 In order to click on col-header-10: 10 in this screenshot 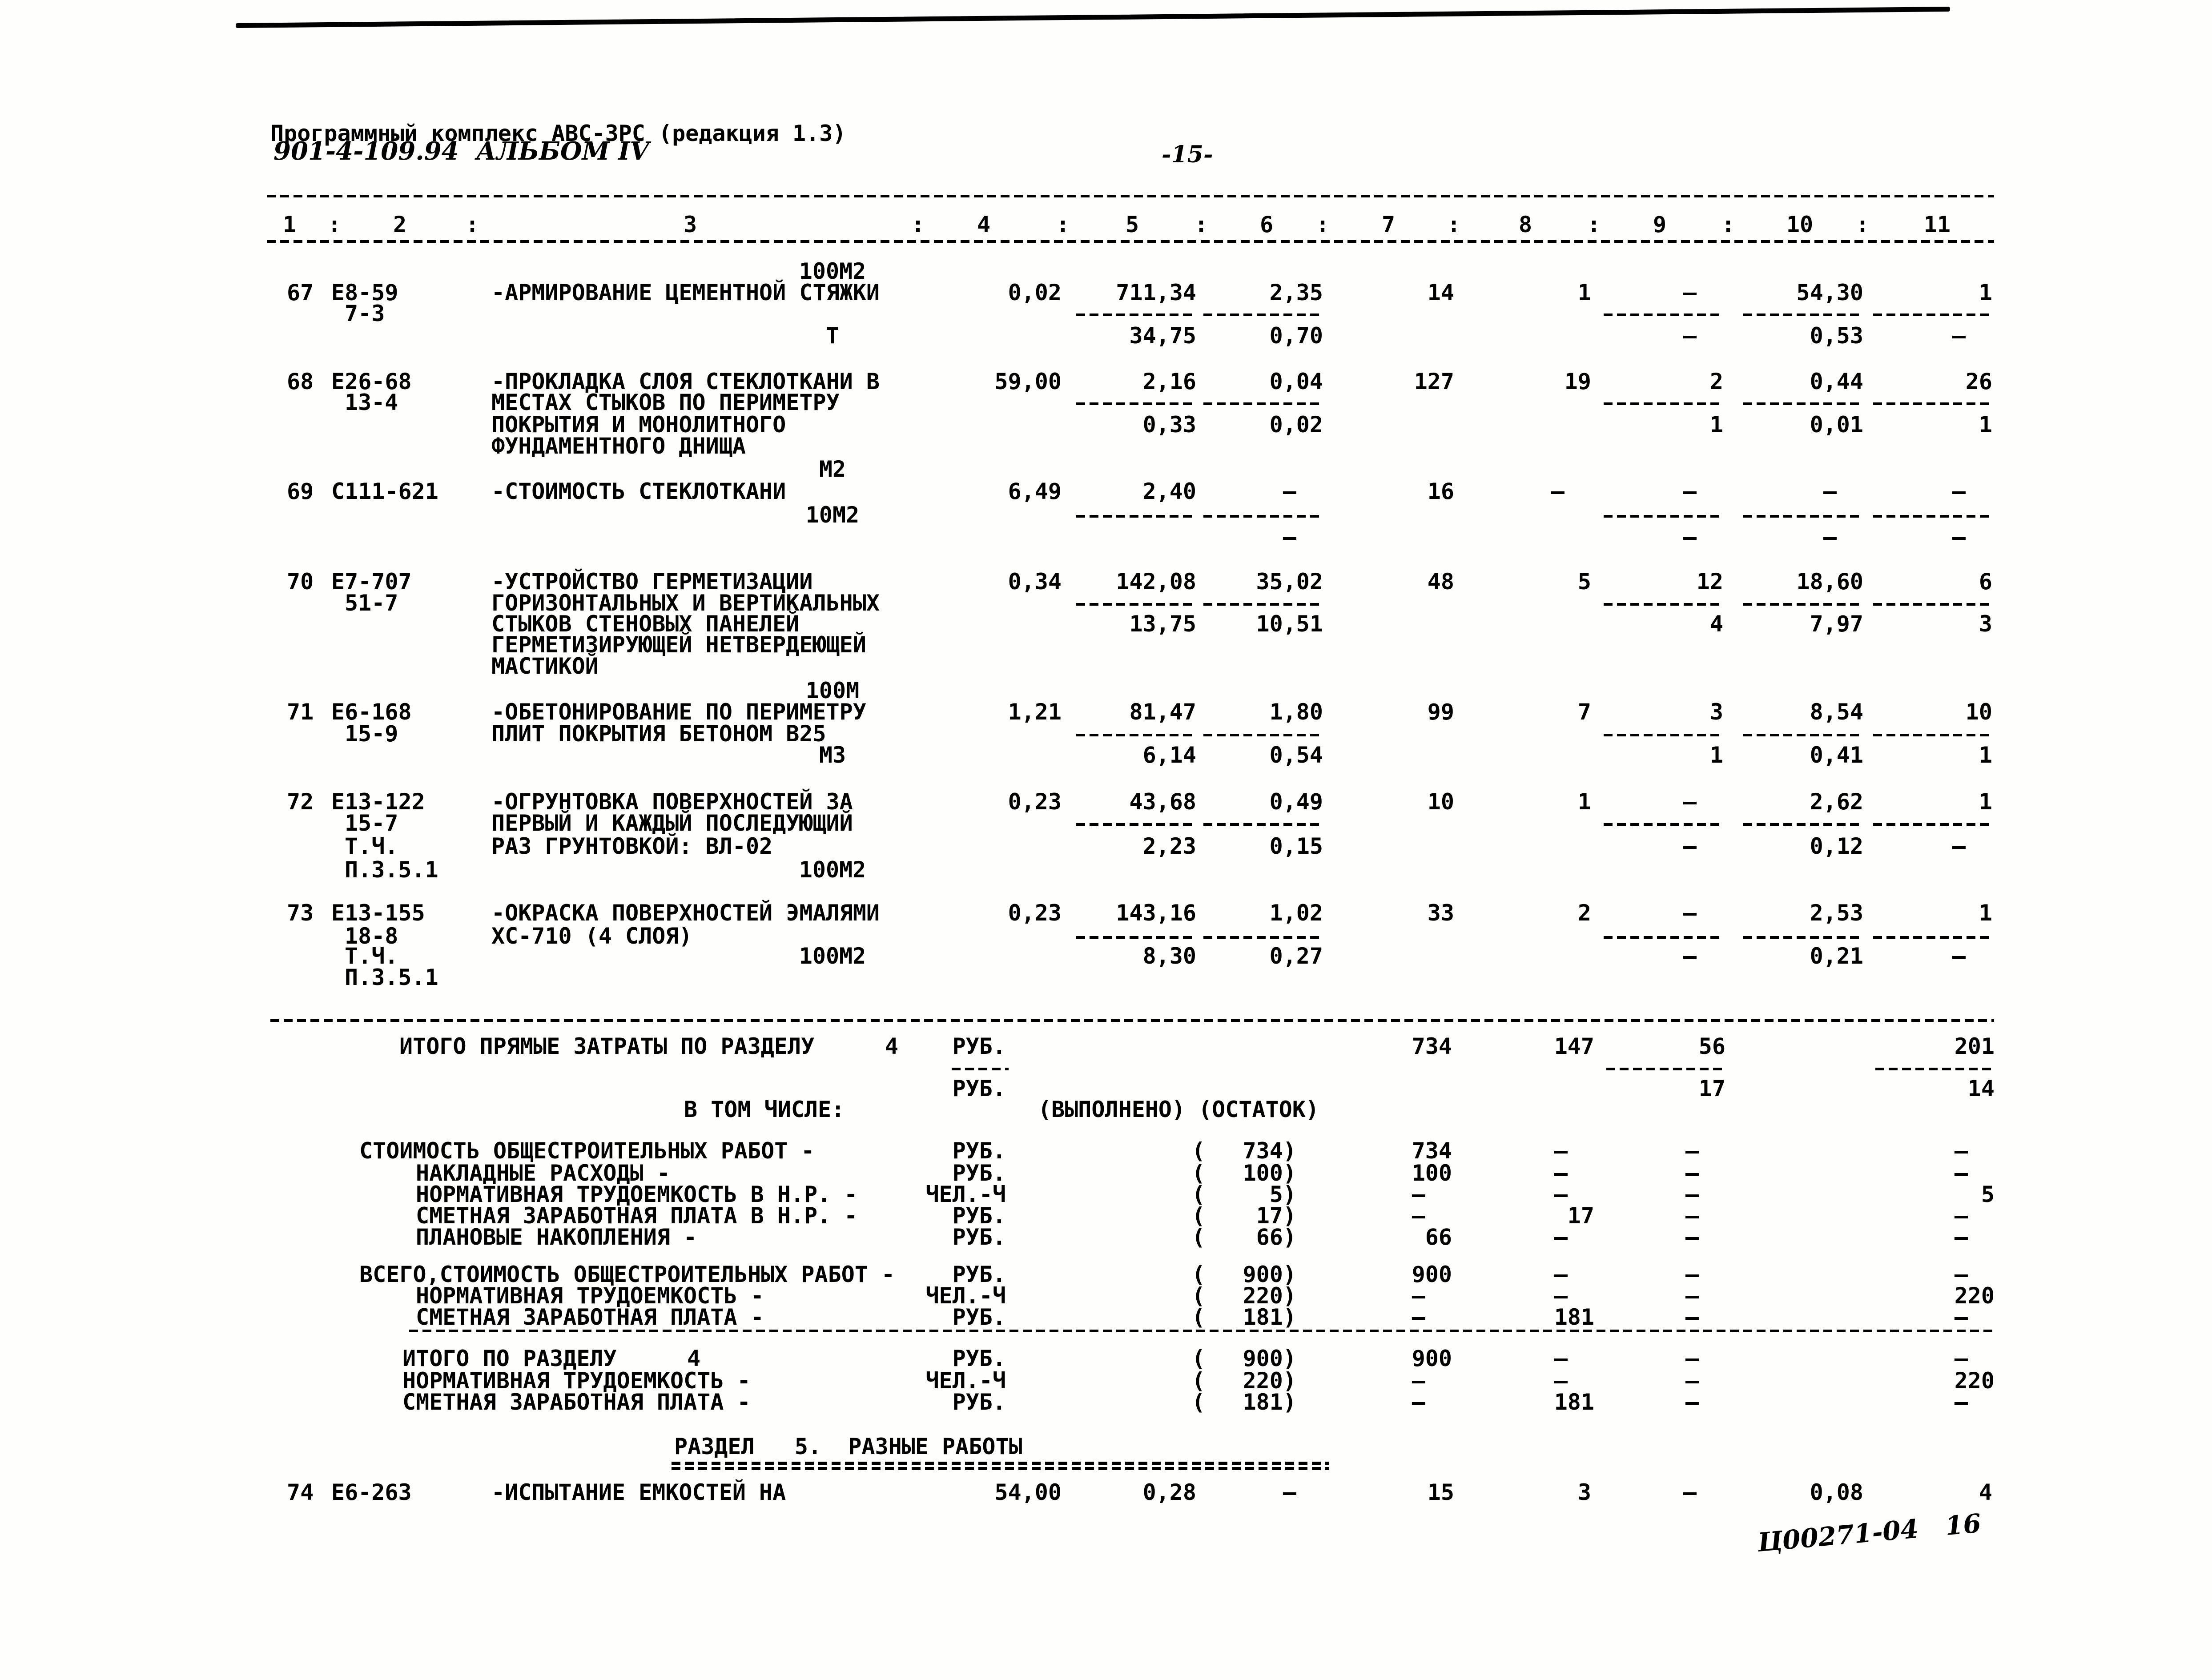, I will do `click(1800, 224)`.